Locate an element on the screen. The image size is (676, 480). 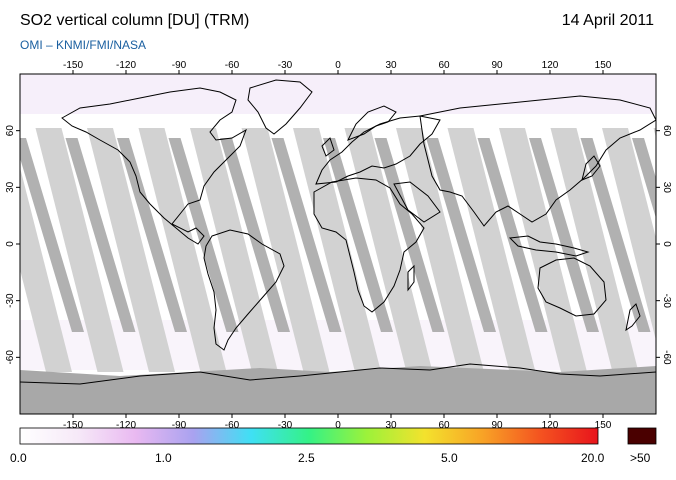
coast-new-zealand is located at coordinates (633, 317).